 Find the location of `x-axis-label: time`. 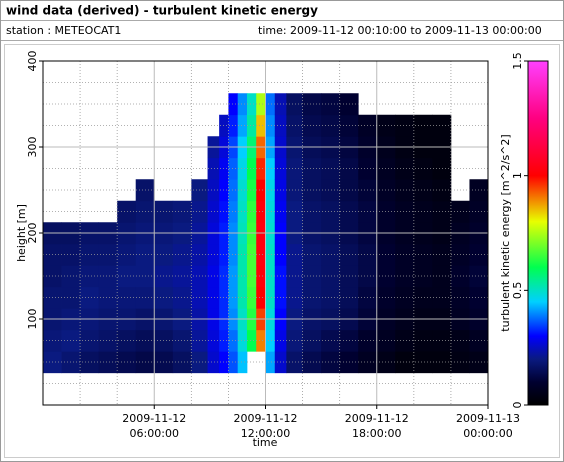

x-axis-label: time is located at coordinates (265, 442).